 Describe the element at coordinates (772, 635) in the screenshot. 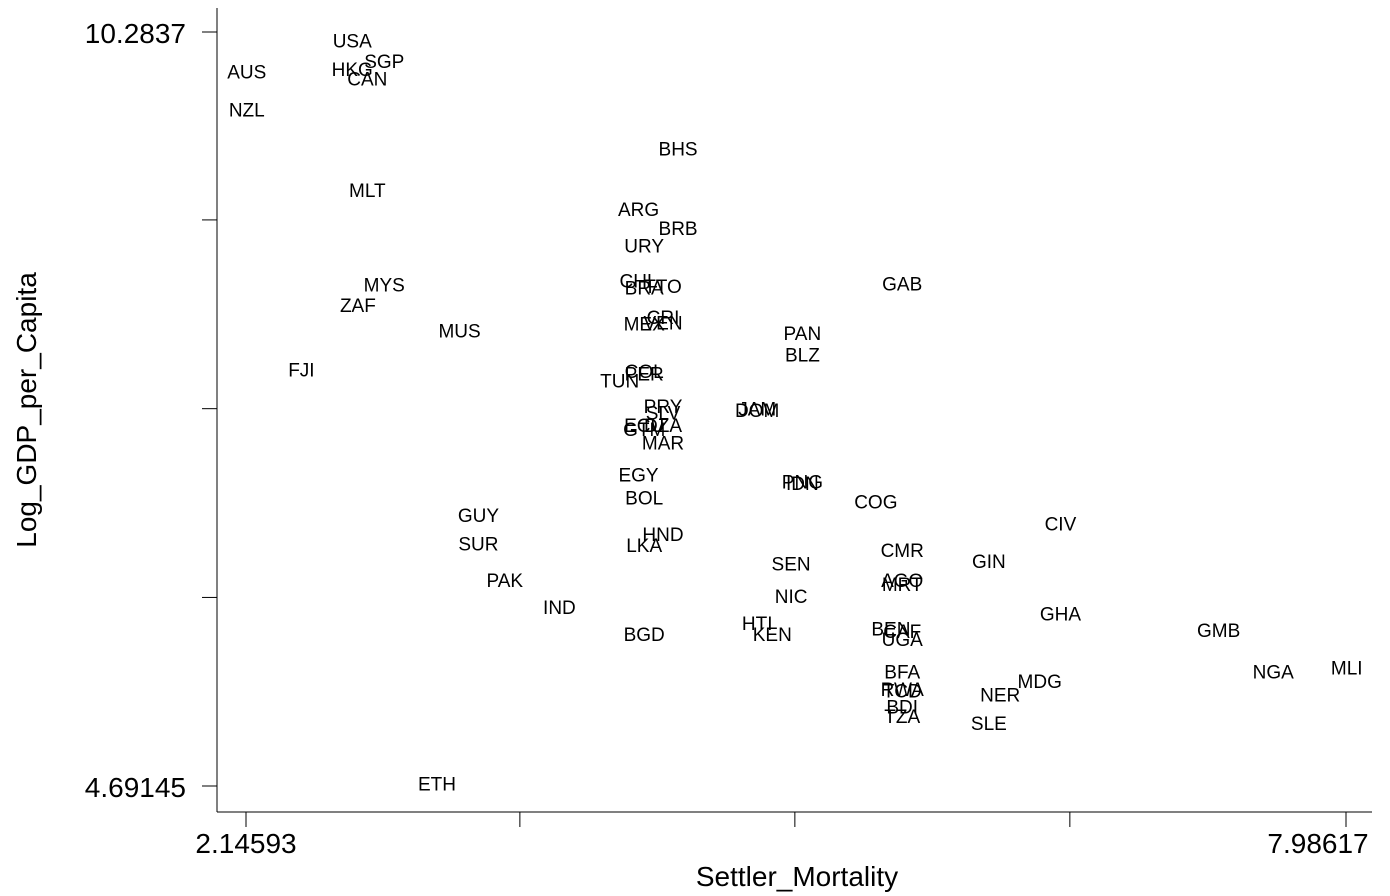

I see `point-label-ken: KEN` at that location.